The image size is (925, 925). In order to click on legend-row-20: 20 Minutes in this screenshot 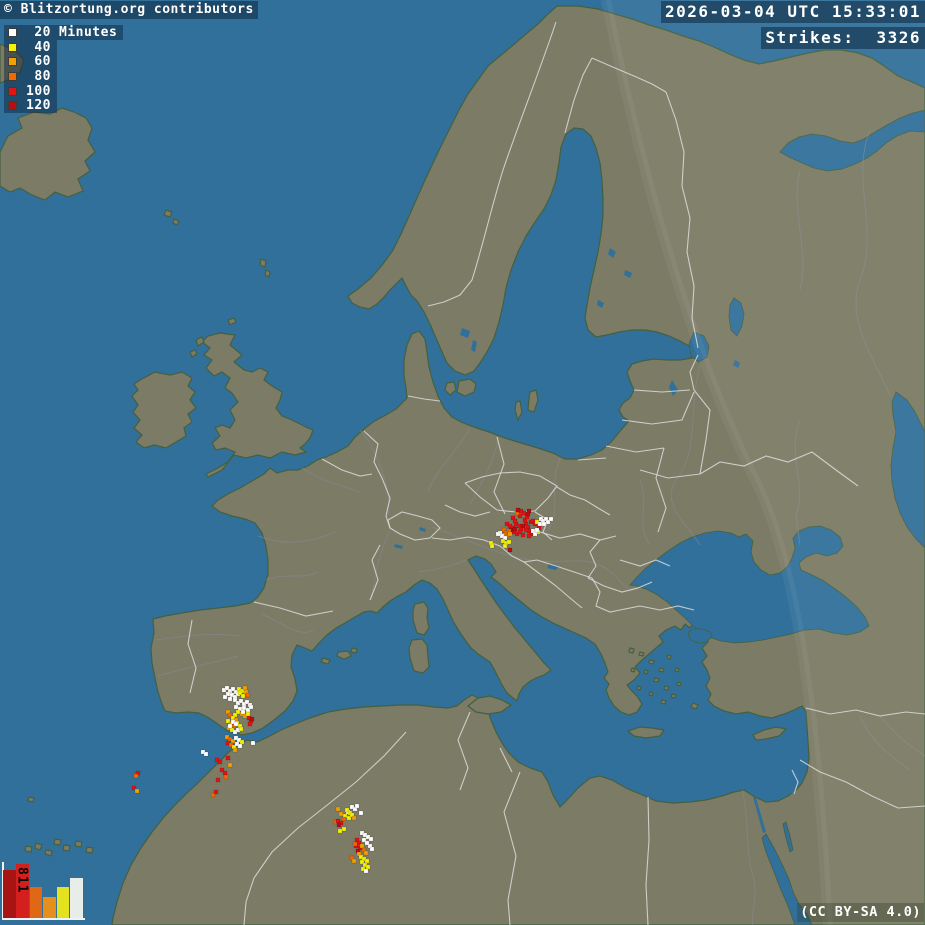, I will do `click(64, 32)`.